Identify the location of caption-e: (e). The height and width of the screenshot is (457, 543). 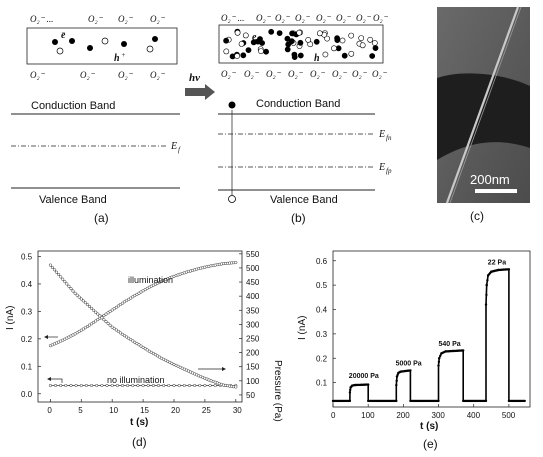
(430, 444).